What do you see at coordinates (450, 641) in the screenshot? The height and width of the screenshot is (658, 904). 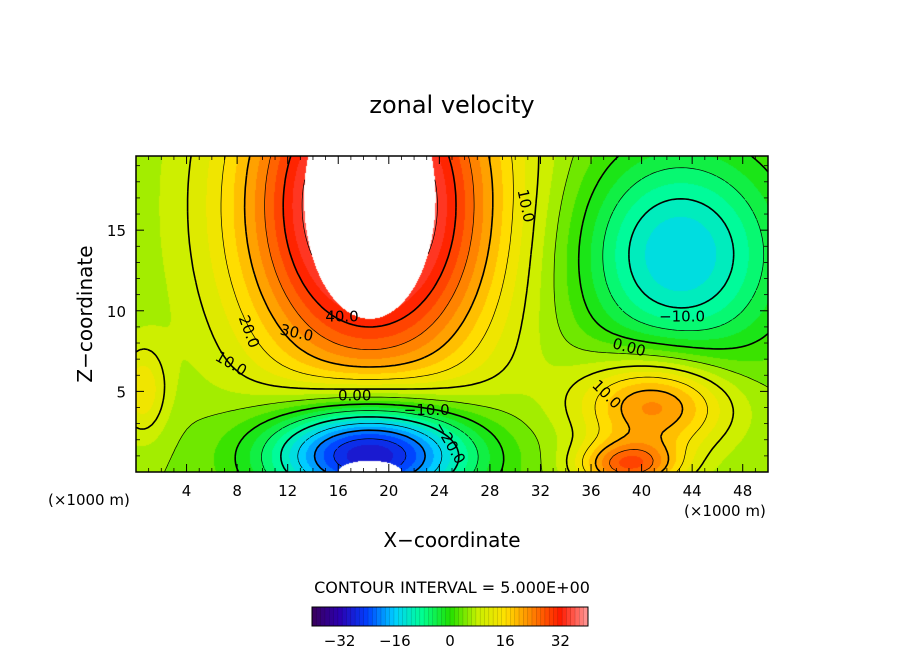 I see `colorbar-tick-label: 0` at bounding box center [450, 641].